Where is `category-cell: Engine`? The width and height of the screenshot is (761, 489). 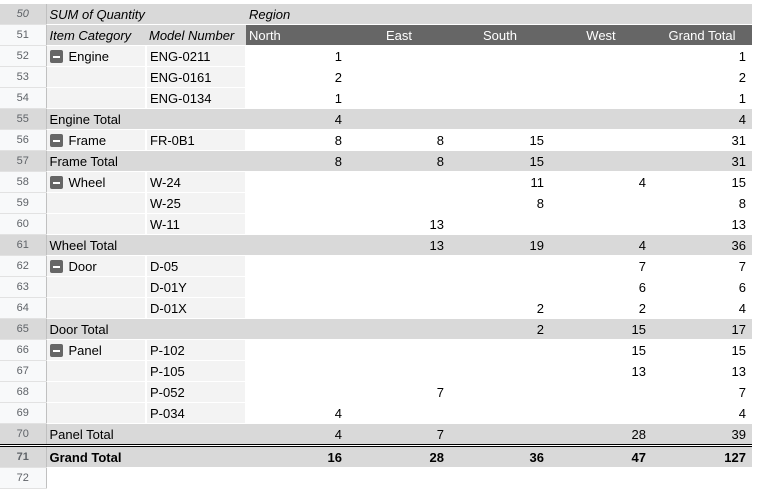
category-cell: Engine is located at coordinates (96, 56).